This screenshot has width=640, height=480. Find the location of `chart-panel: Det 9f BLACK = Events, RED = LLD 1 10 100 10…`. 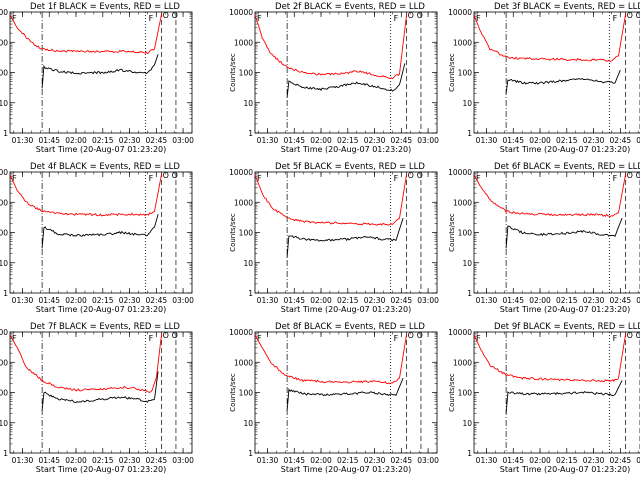

chart-panel: Det 9f BLACK = Events, RED = LLD 1 10 100 10… is located at coordinates (544, 398).